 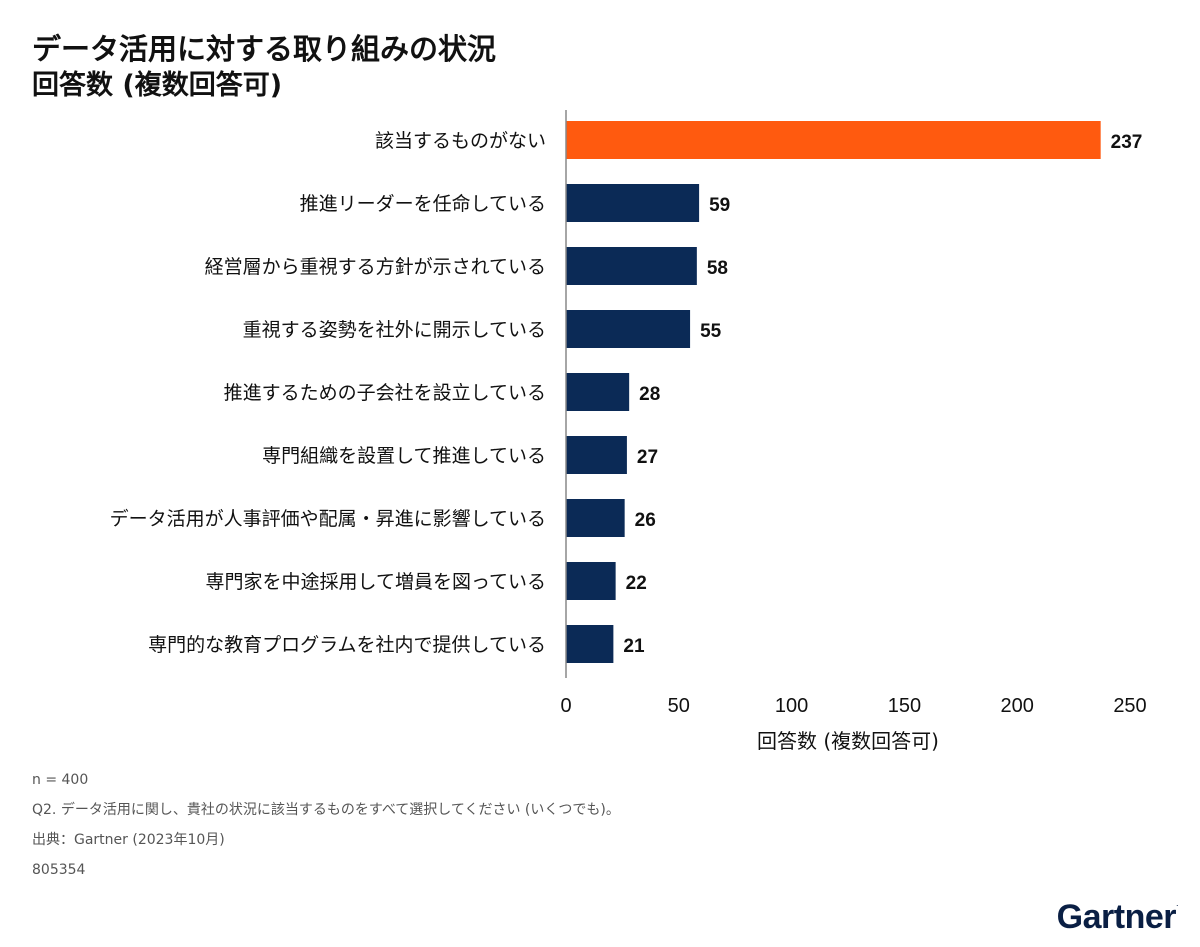 What do you see at coordinates (394, 330) in the screenshot?
I see `category-label: 重視する姿勢を社外に開示している` at bounding box center [394, 330].